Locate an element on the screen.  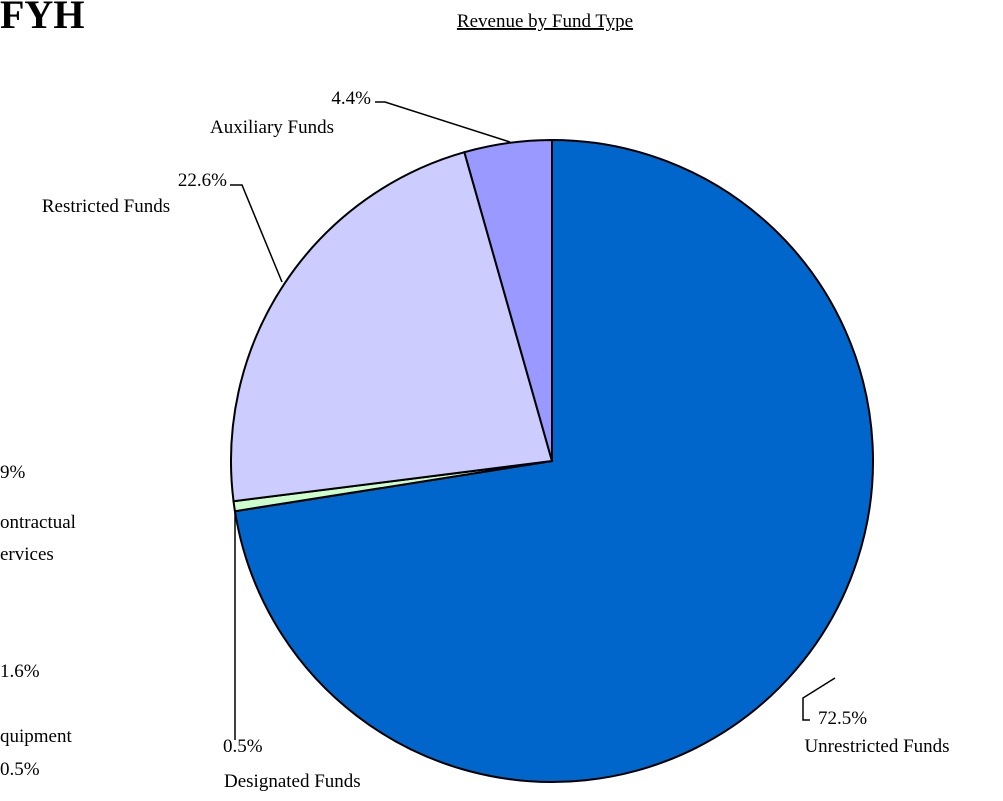
left-fragment-1: 9% is located at coordinates (13, 472).